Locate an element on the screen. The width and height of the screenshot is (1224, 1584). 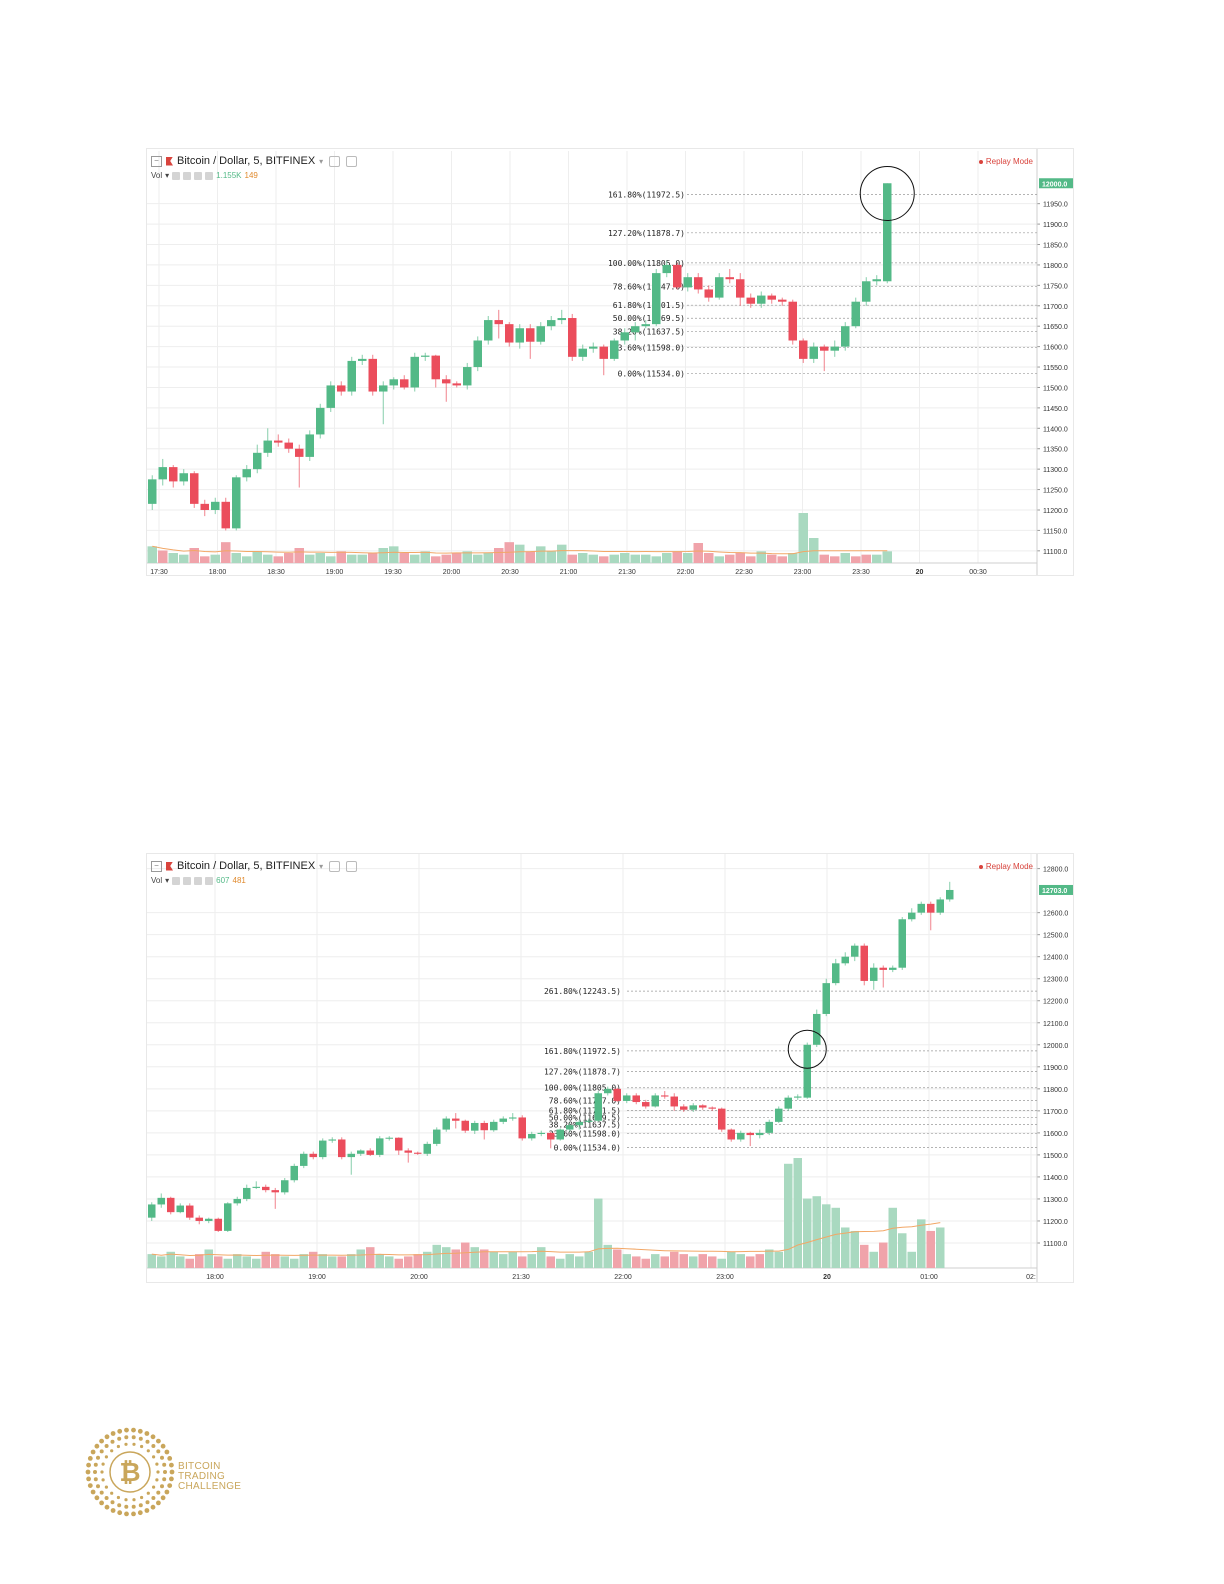
volume-ma-line is located at coordinates (520, 550).